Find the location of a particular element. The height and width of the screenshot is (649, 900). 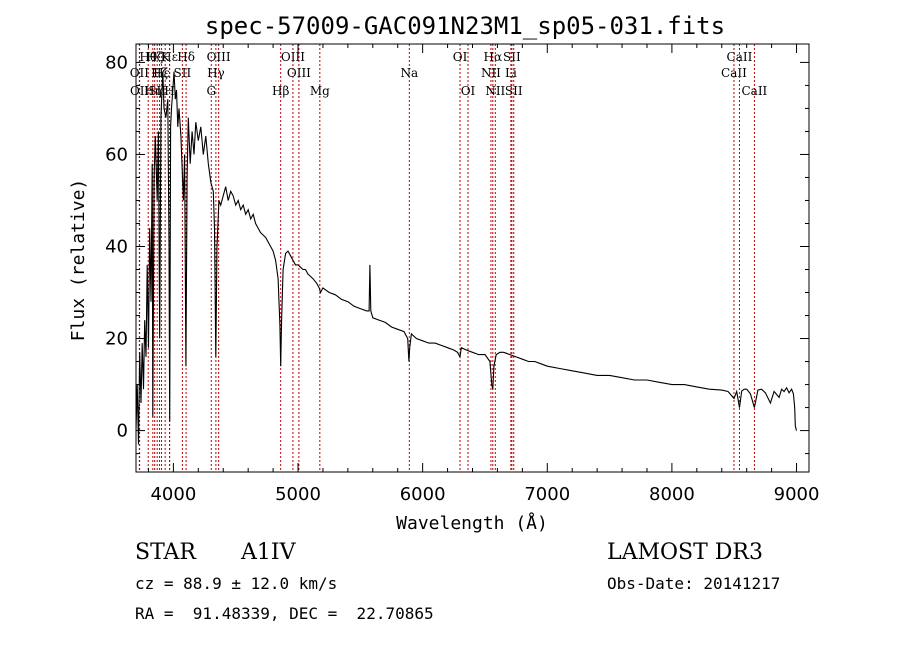

redshift-text: cz = 88.9 ± 12.0 km/s is located at coordinates (236, 583).